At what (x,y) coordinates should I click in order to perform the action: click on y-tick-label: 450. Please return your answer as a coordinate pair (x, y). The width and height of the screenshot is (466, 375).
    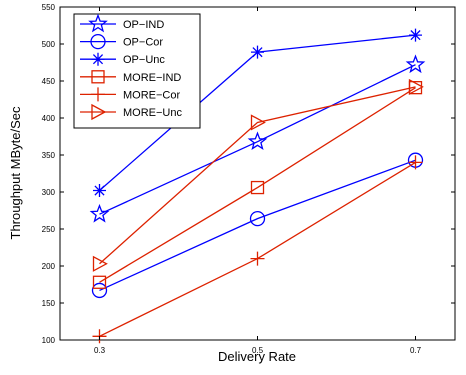
    Looking at the image, I should click on (49, 81).